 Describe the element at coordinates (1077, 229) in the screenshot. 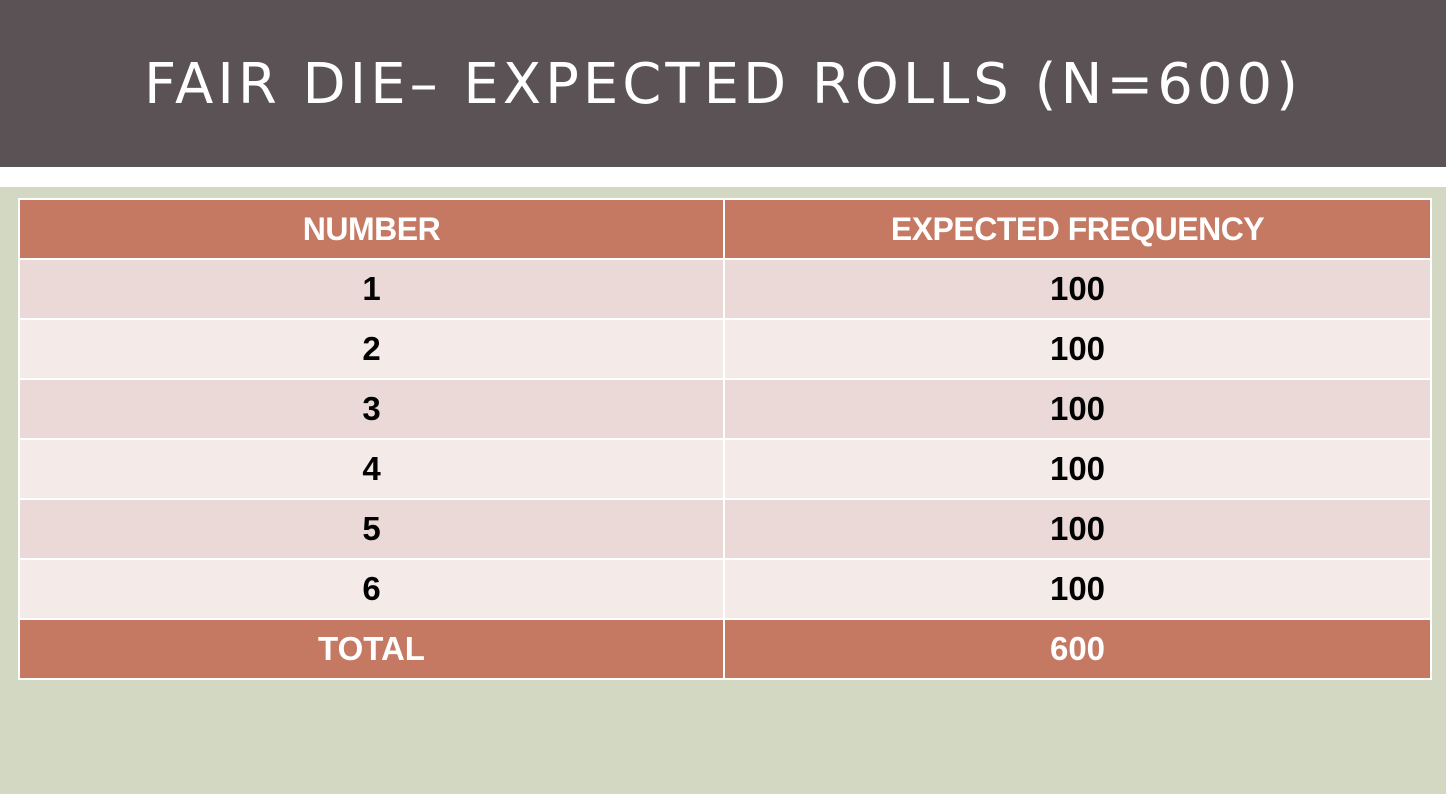

I see `header-expected-frequency: EXPECTED FREQUENCY` at that location.